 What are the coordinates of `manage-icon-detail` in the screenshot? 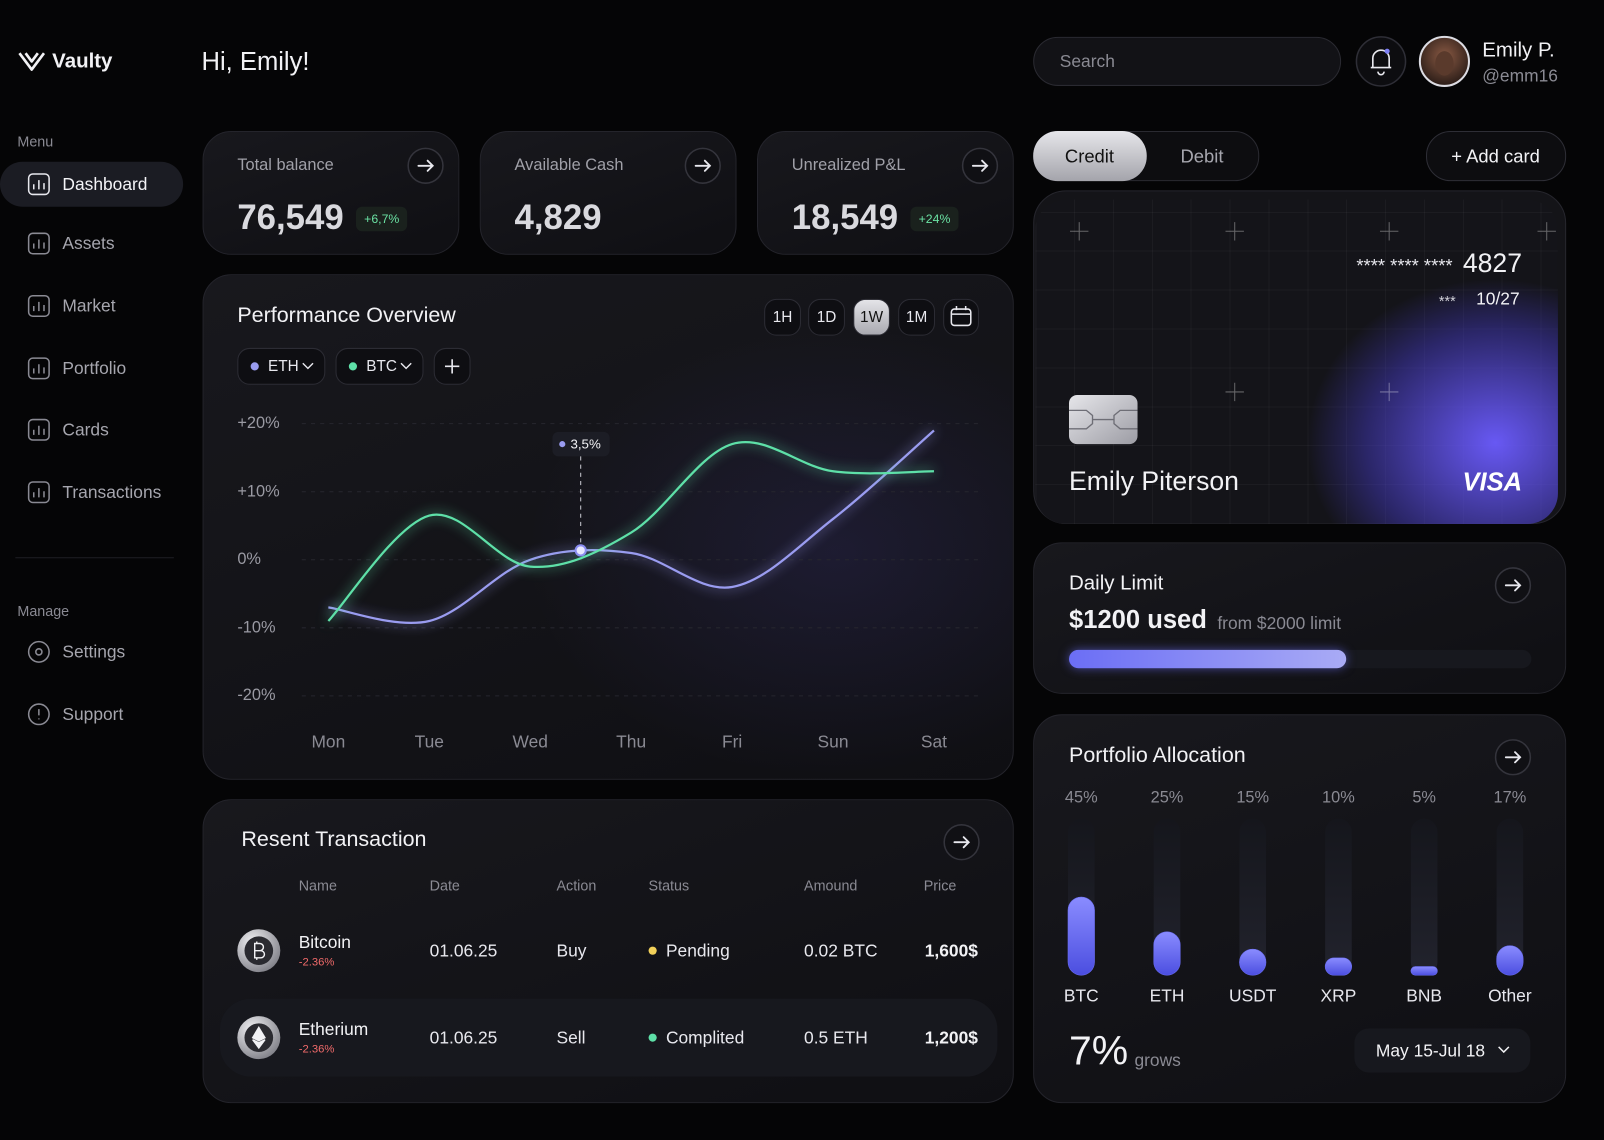 It's located at (39, 652).